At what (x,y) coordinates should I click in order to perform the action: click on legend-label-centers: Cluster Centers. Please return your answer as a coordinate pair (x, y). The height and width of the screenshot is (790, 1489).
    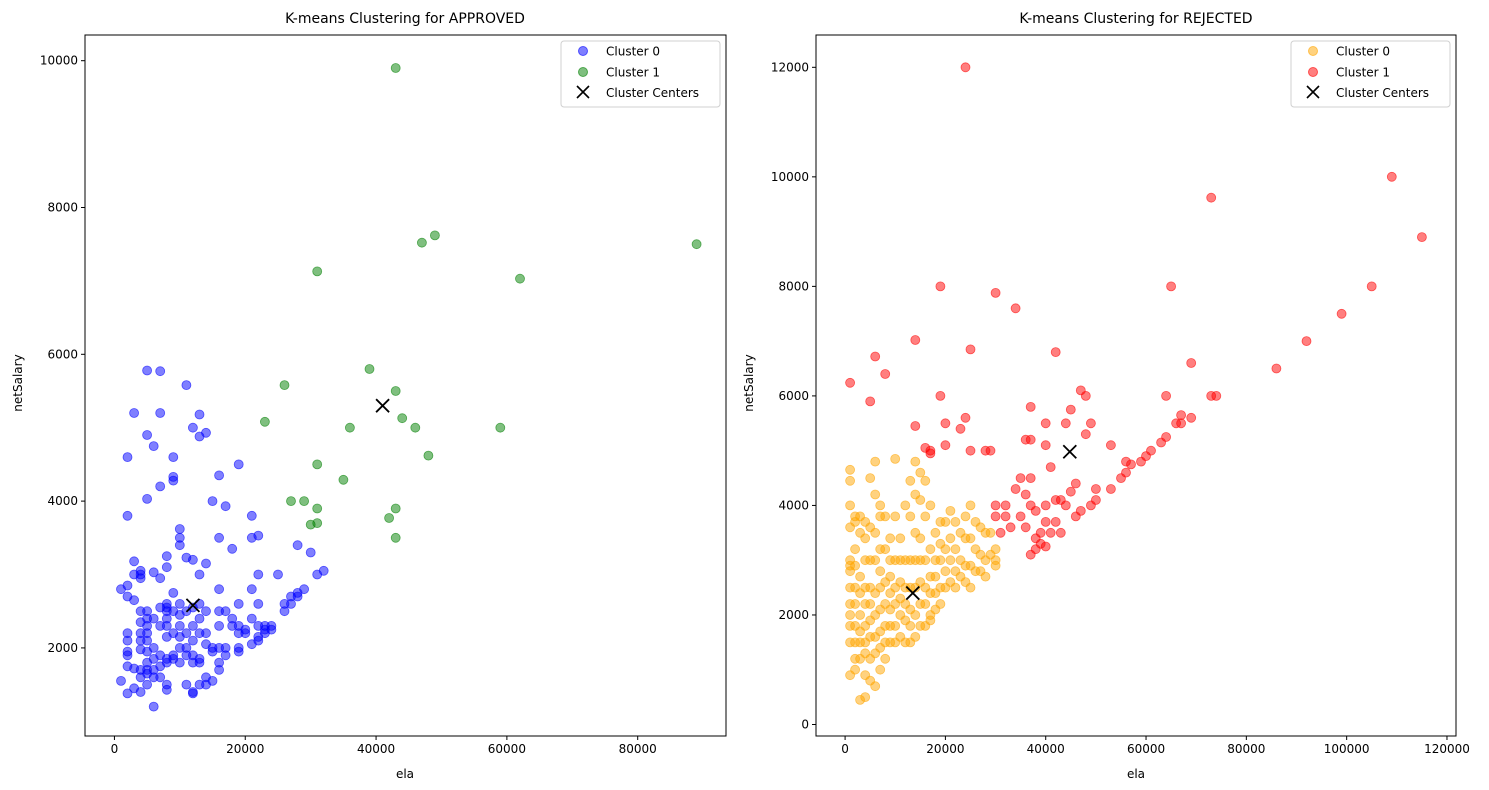
    Looking at the image, I should click on (652, 93).